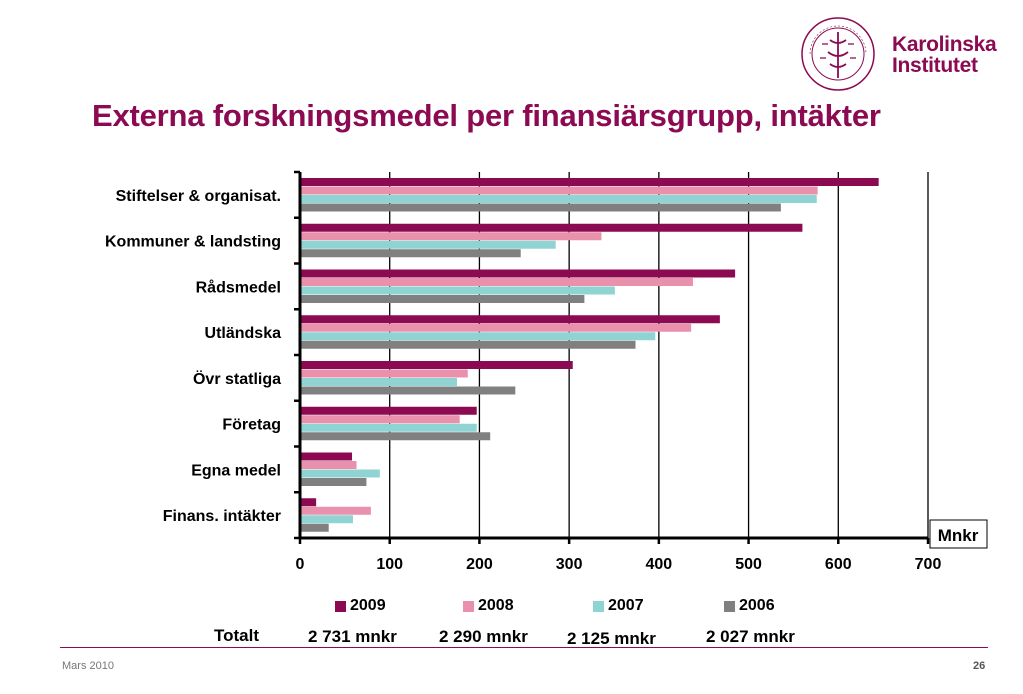 The height and width of the screenshot is (694, 1023). What do you see at coordinates (198, 196) in the screenshot?
I see `category-label-0: Stiftelser & organisat.` at bounding box center [198, 196].